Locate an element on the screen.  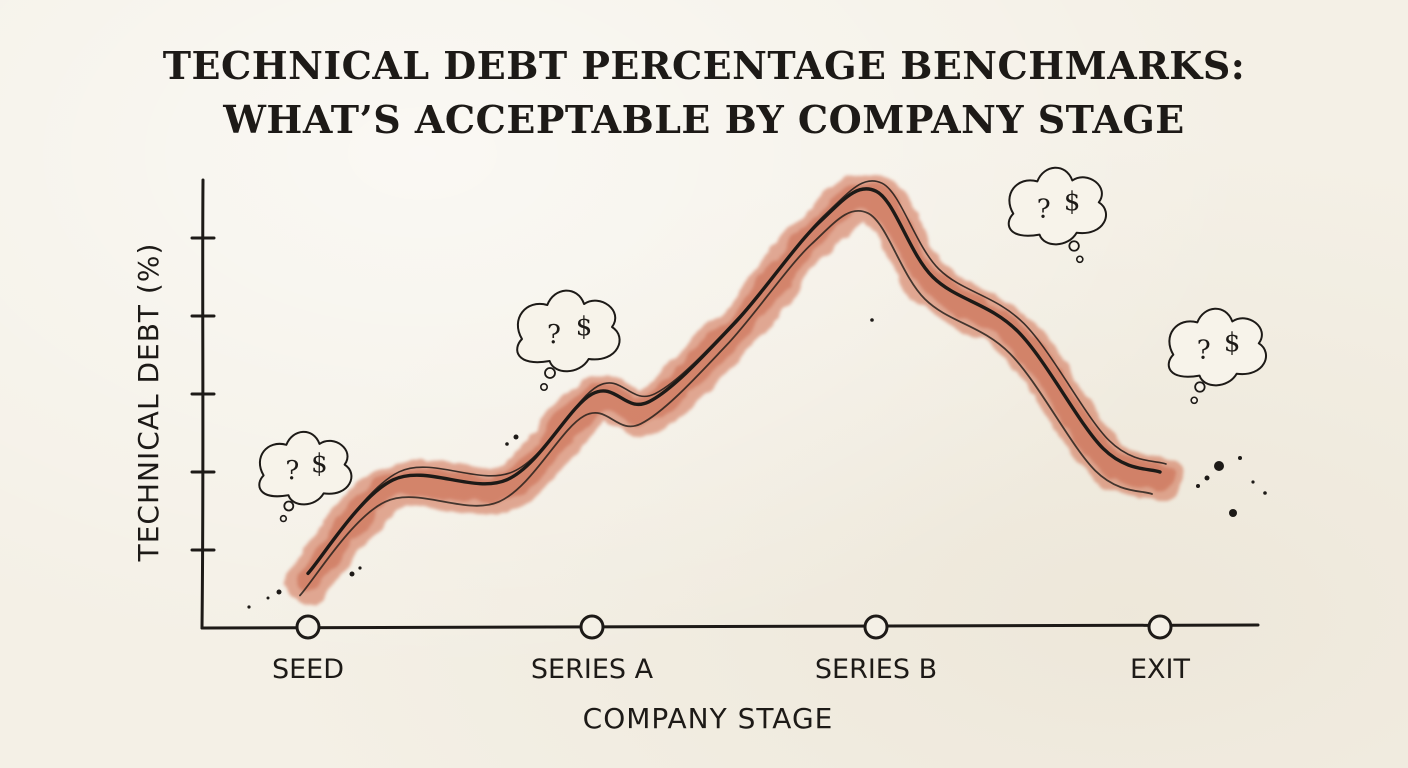
y-axis-line is located at coordinates (202, 404).